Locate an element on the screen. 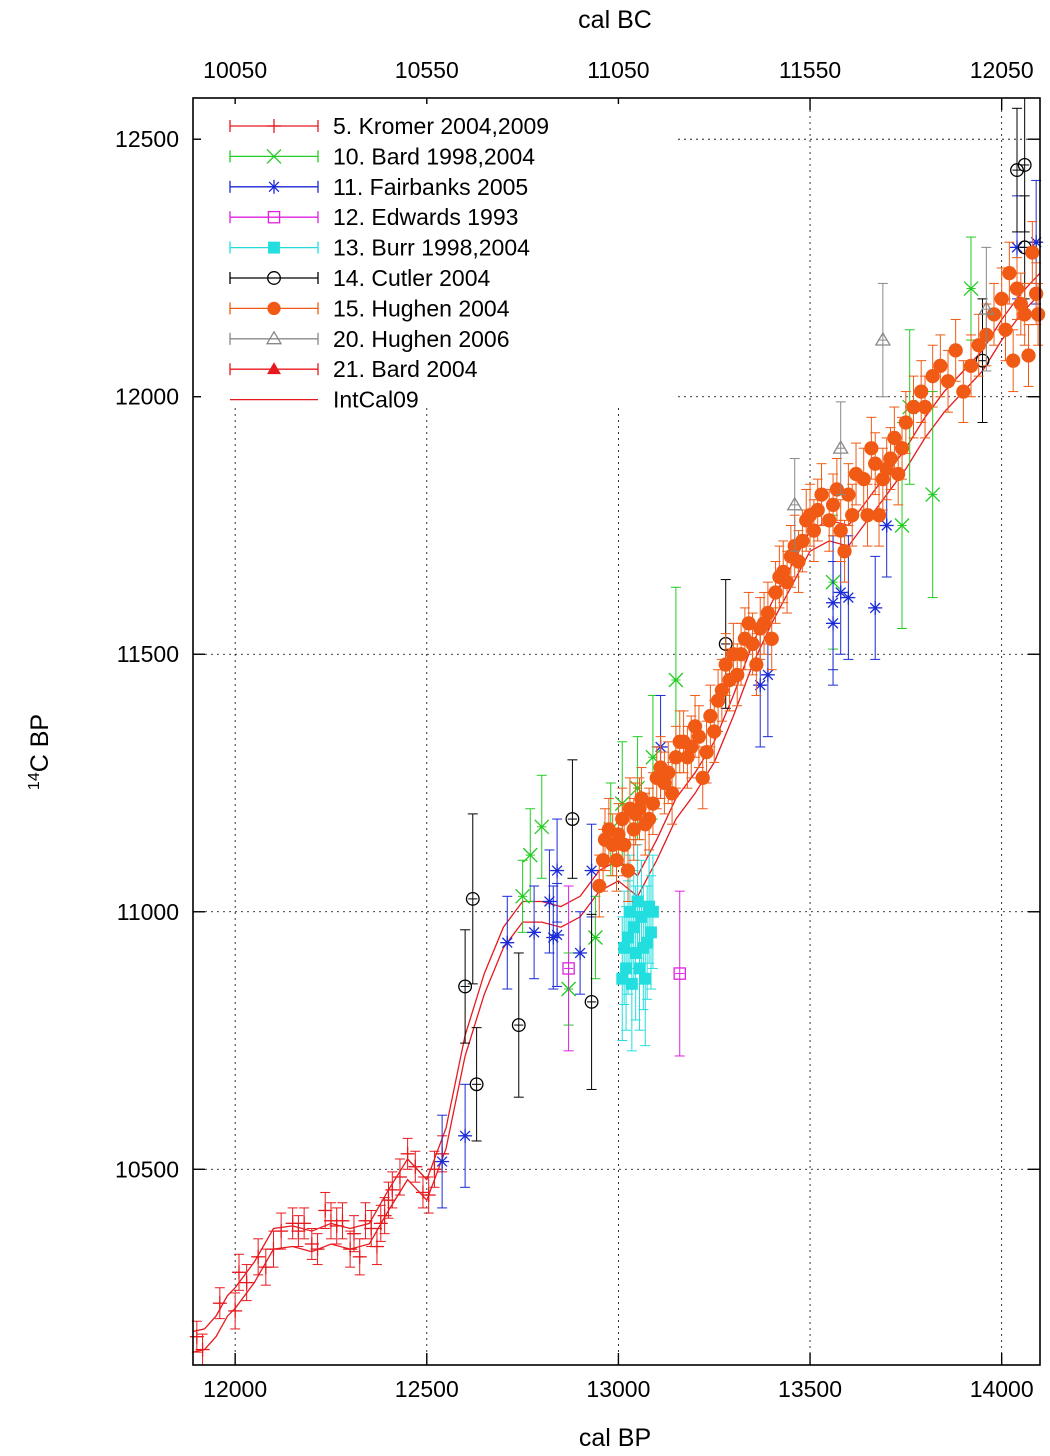 This screenshot has width=1050, height=1456. legend-label: 12. Edwards 1993 is located at coordinates (425, 217).